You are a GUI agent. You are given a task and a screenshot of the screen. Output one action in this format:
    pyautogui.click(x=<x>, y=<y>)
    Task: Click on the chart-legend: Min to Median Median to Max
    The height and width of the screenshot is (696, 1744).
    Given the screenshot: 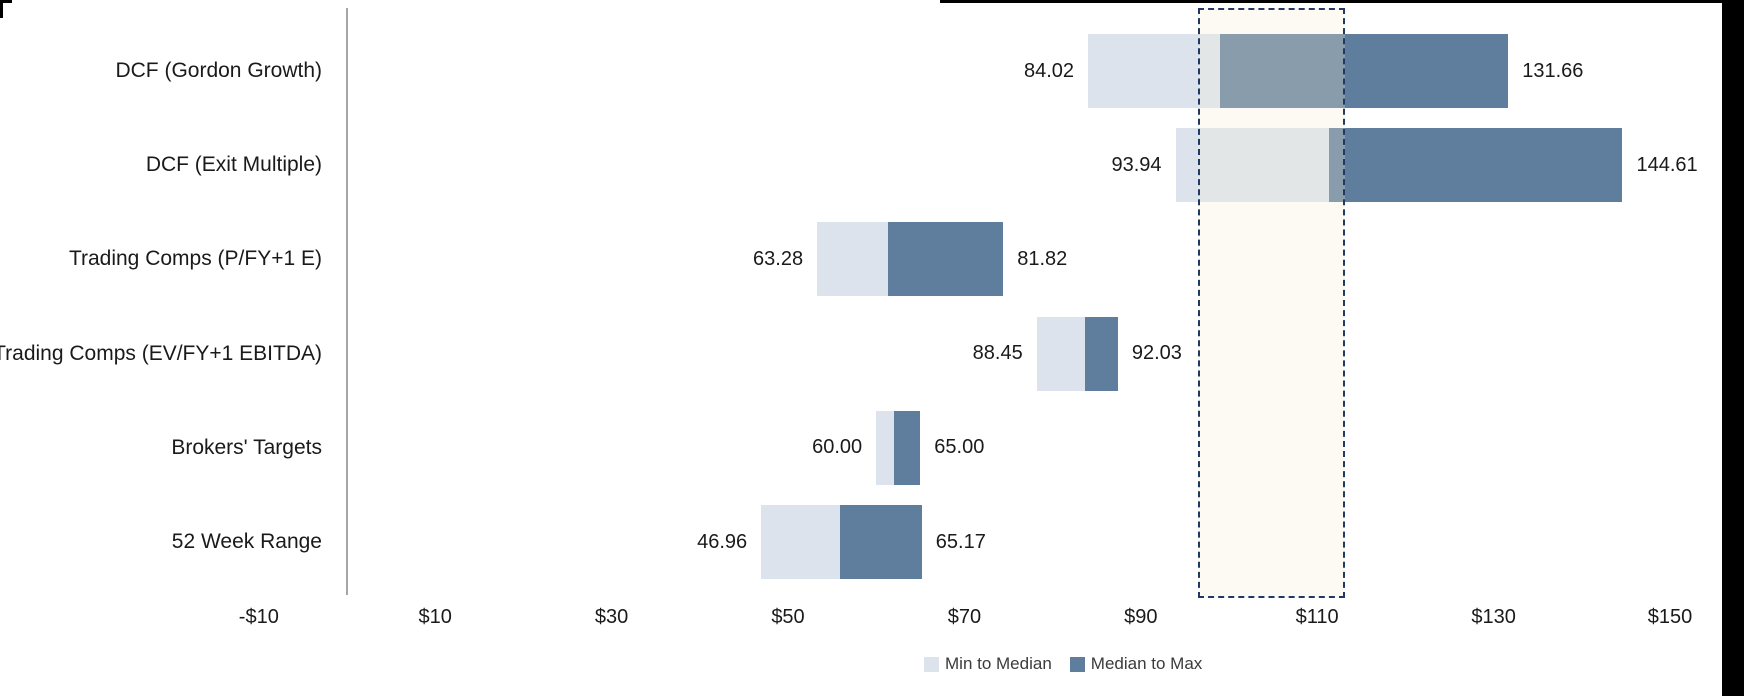 What is the action you would take?
    pyautogui.click(x=1072, y=664)
    